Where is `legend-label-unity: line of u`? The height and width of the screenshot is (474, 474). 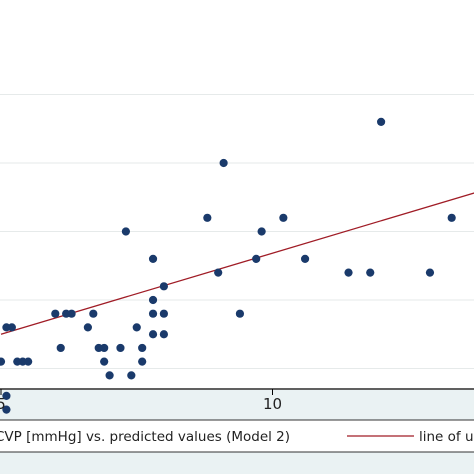 legend-label-unity: line of u is located at coordinates (446, 437).